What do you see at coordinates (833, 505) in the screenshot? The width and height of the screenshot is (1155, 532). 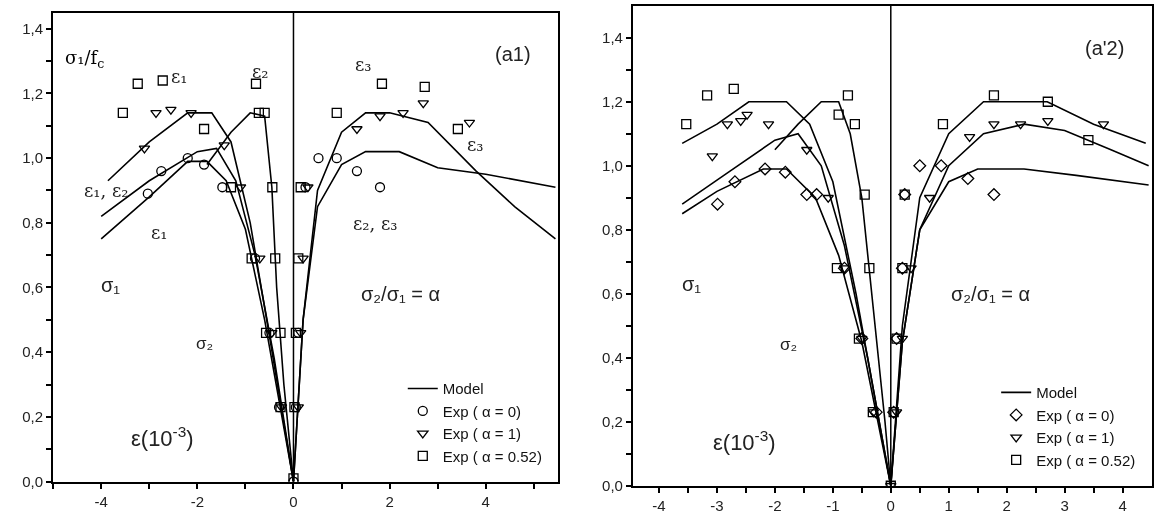 I see `x-tick-label: -1` at bounding box center [833, 505].